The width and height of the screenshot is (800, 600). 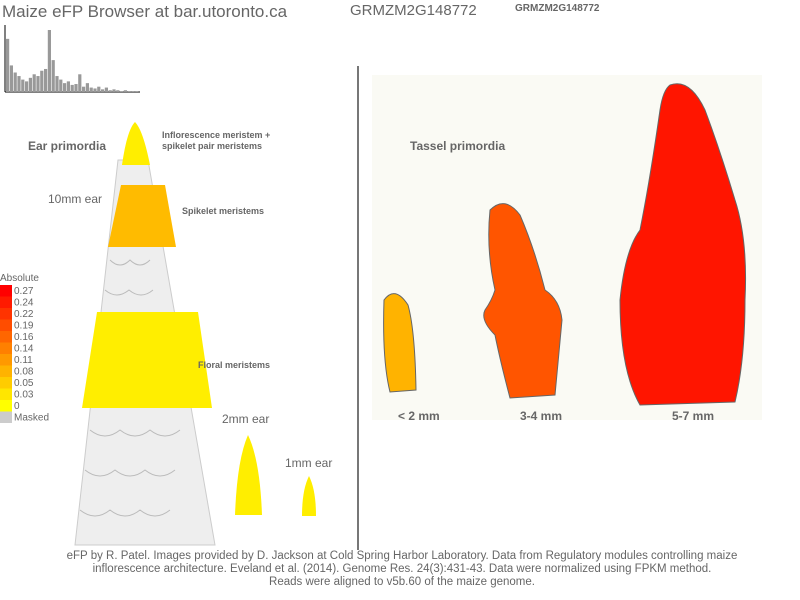 What do you see at coordinates (24, 383) in the screenshot?
I see `legend-label: 0.05` at bounding box center [24, 383].